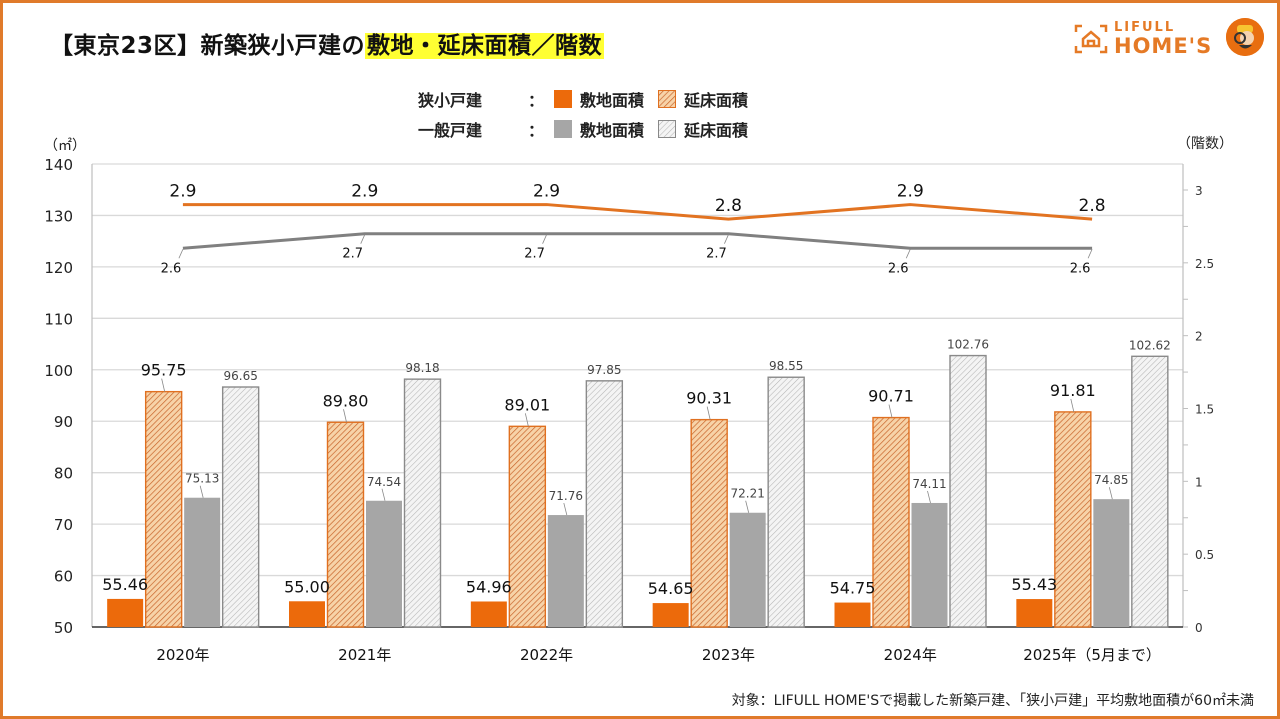 The height and width of the screenshot is (719, 1280). I want to click on y-left-tick-label: 110, so click(58, 319).